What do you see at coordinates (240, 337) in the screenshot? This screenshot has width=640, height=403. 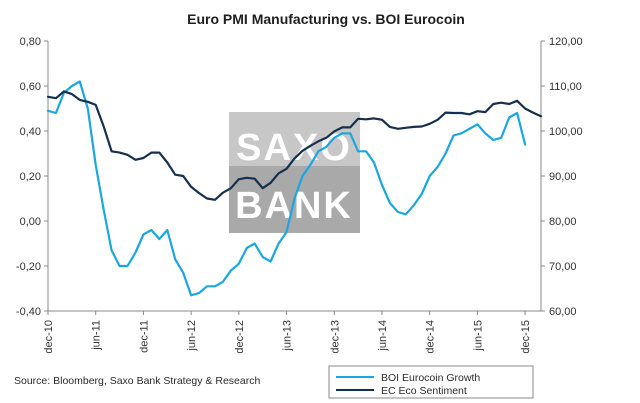 I see `x-tick-label: dec-12` at bounding box center [240, 337].